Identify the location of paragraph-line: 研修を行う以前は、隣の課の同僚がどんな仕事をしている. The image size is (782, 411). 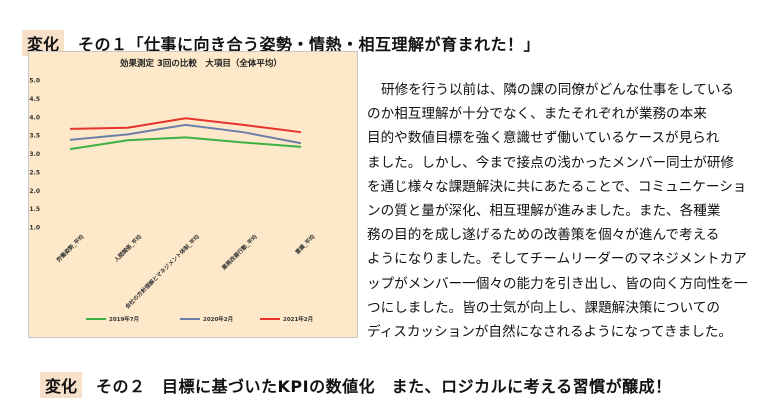
(558, 90).